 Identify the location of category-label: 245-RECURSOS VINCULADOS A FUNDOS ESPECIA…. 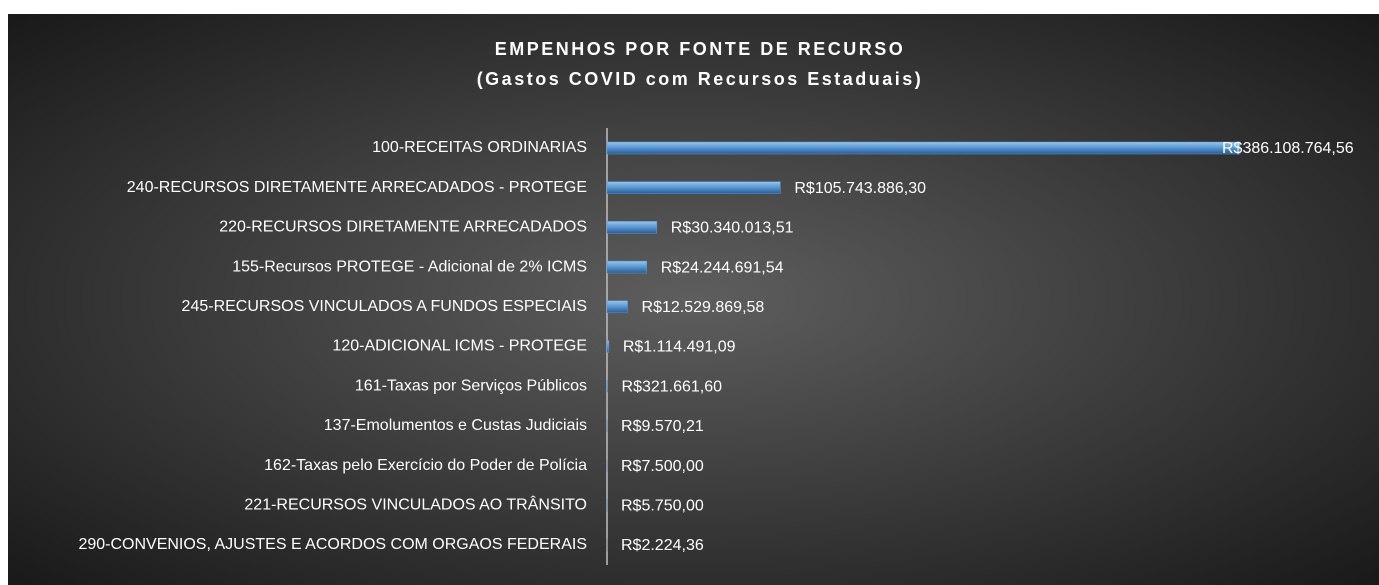
(384, 306).